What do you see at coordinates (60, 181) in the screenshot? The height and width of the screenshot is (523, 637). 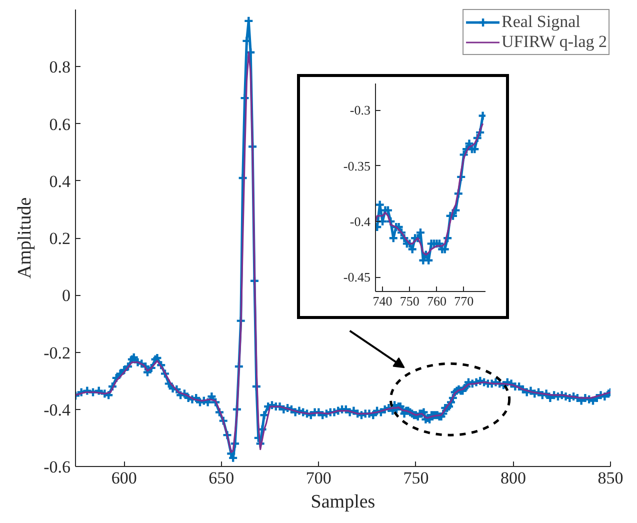 I see `y-tick-label: 0.4` at bounding box center [60, 181].